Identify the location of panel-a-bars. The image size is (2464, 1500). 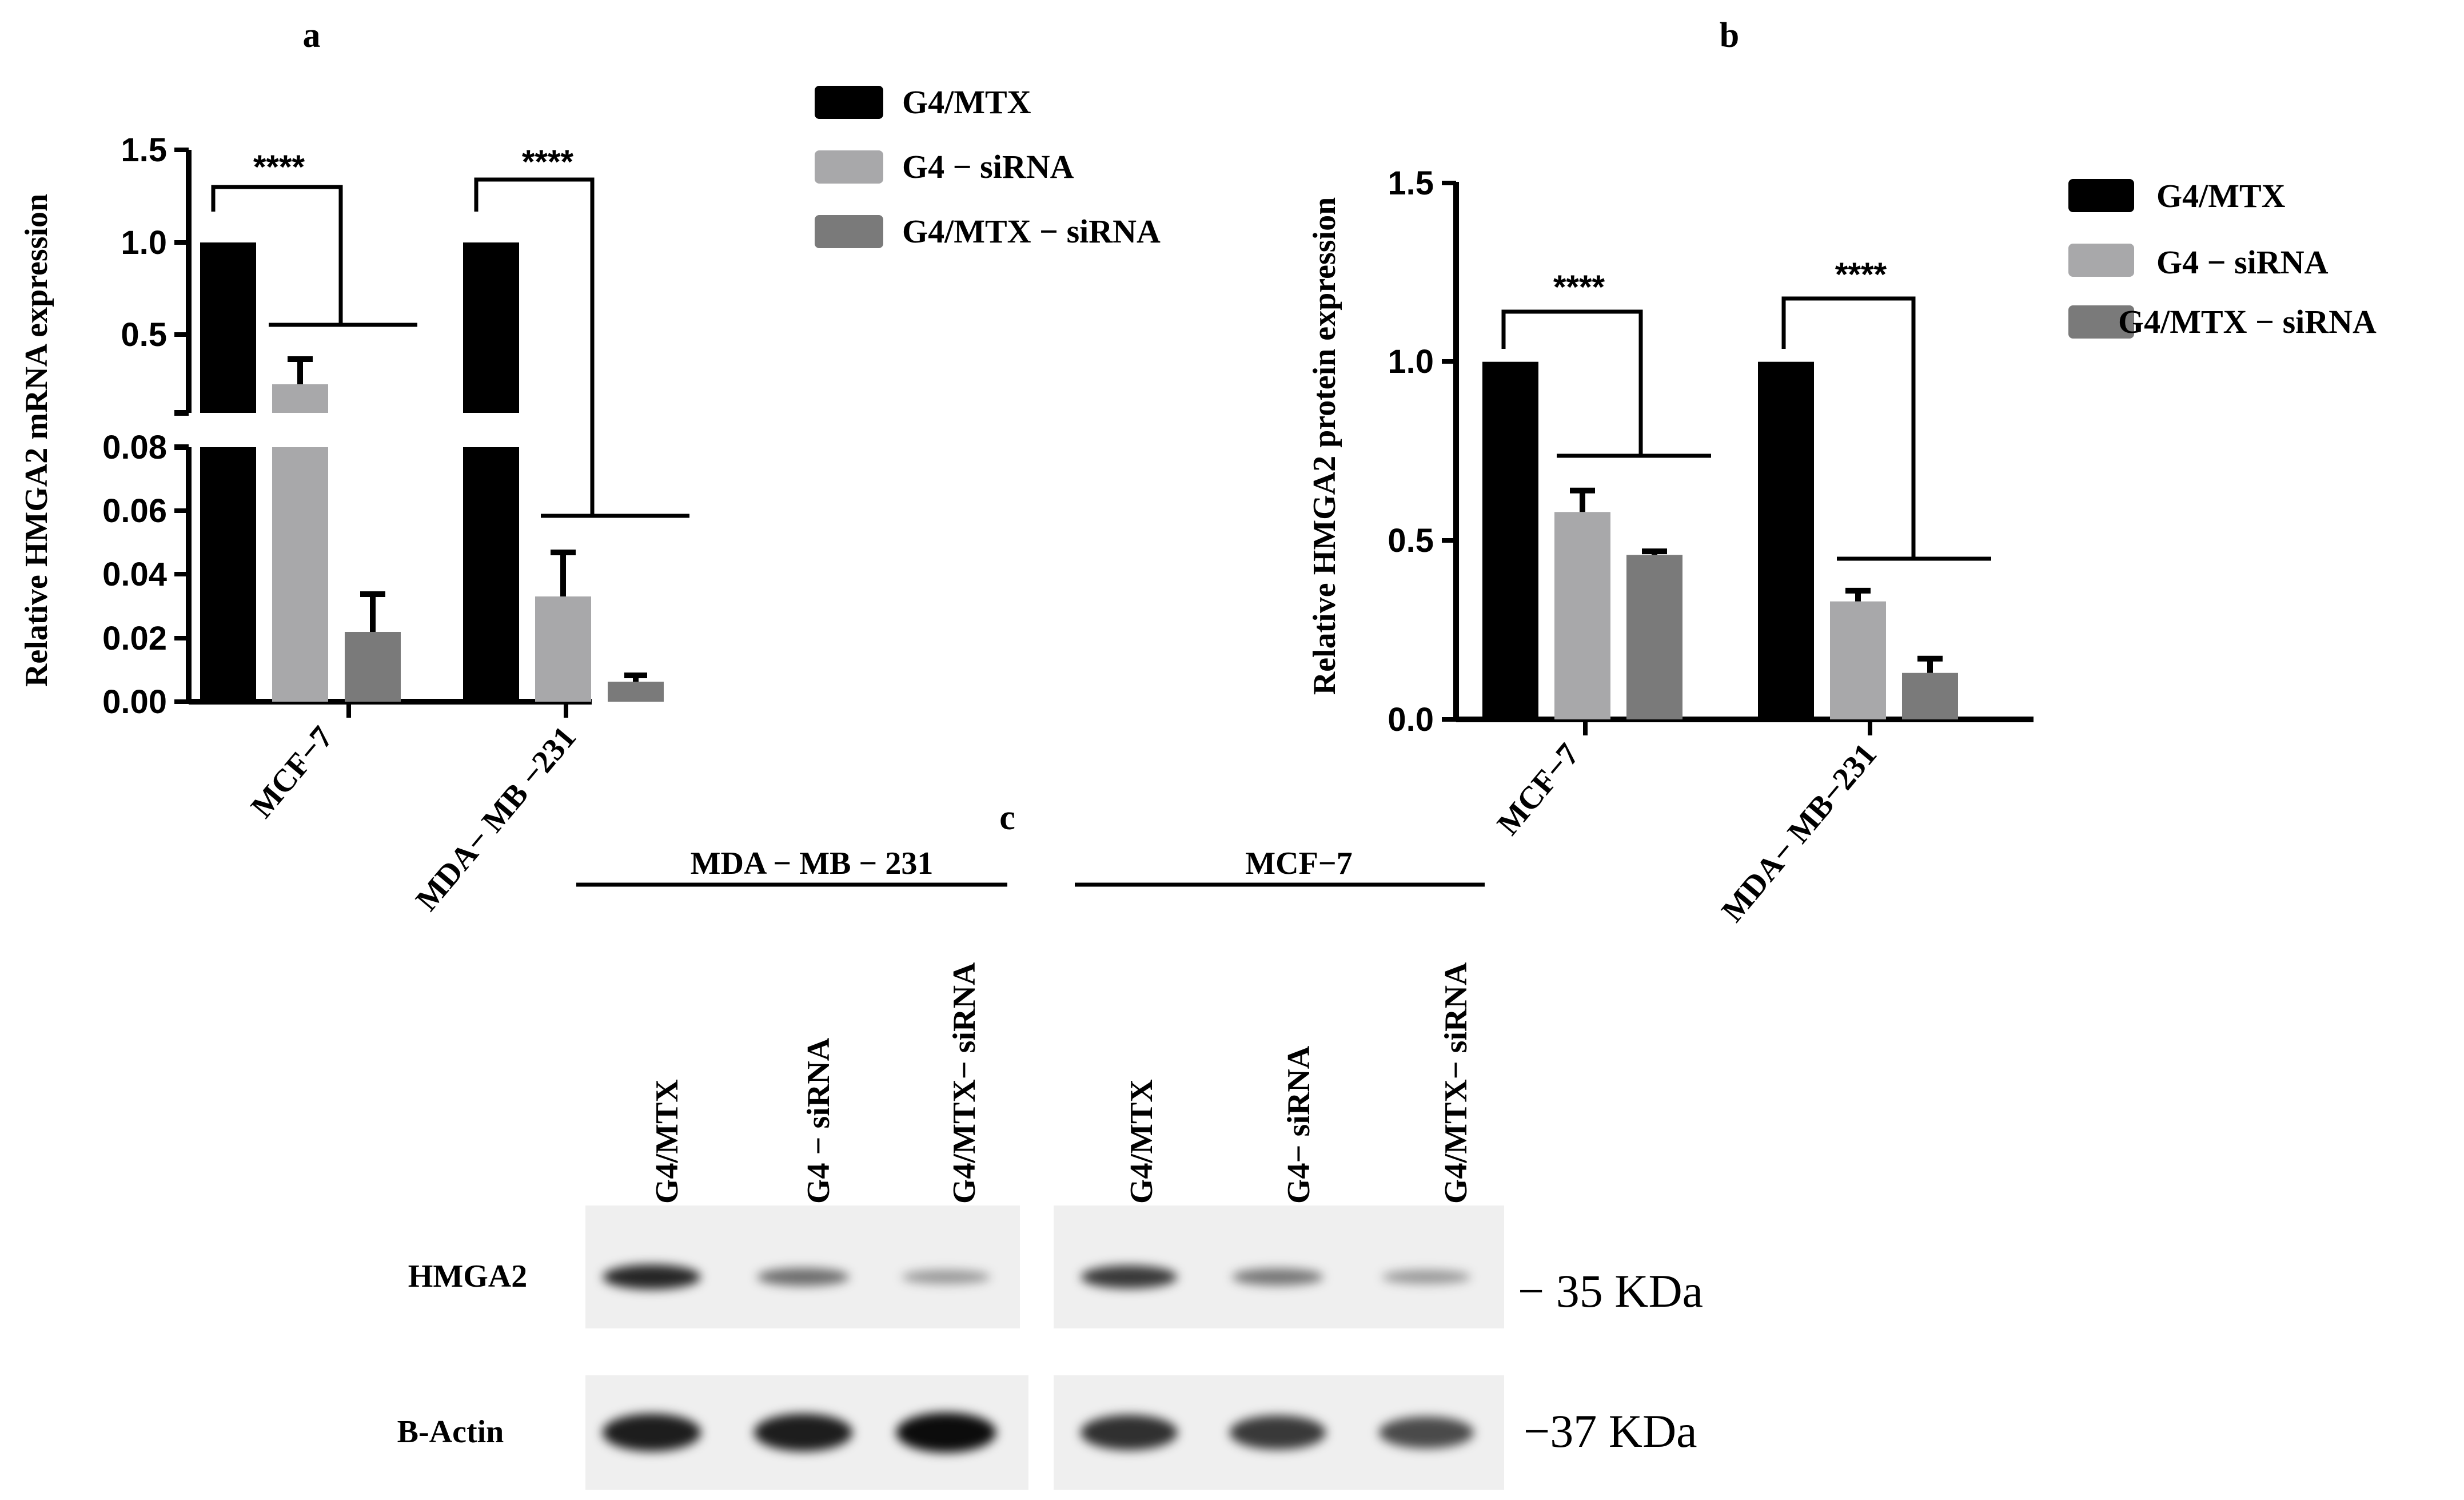
(432, 472).